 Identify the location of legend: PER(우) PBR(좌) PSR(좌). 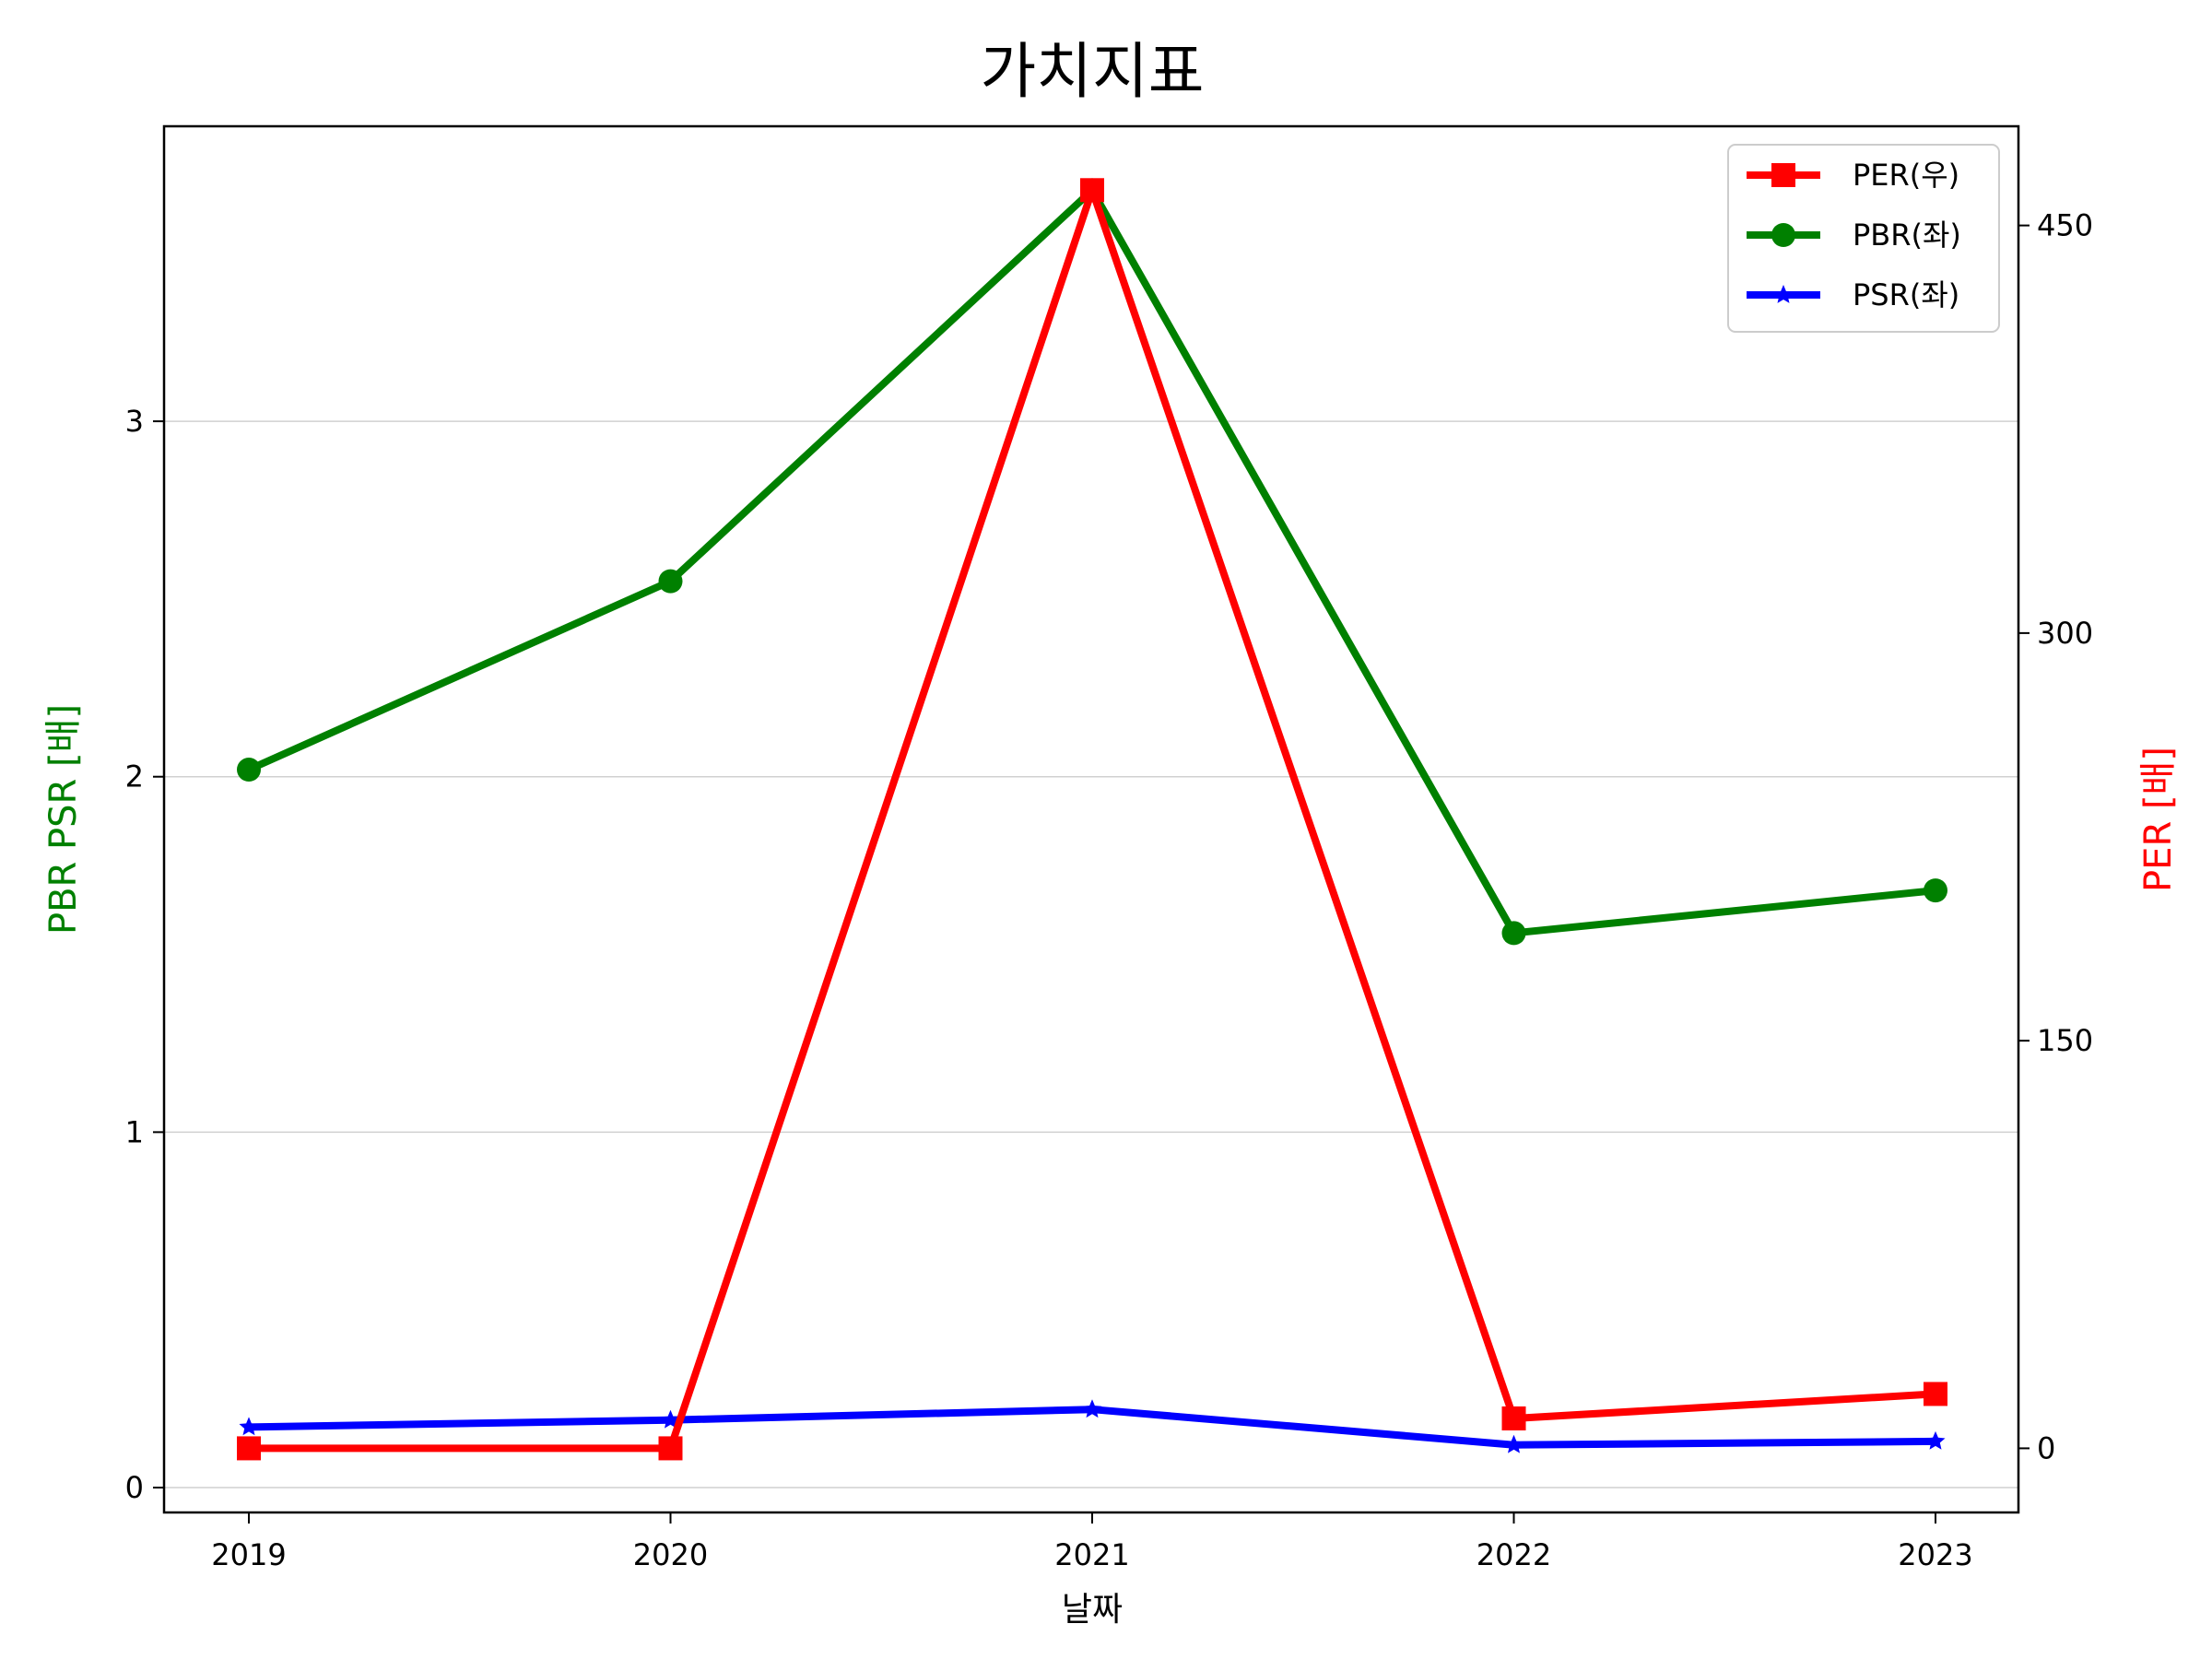
(1863, 238).